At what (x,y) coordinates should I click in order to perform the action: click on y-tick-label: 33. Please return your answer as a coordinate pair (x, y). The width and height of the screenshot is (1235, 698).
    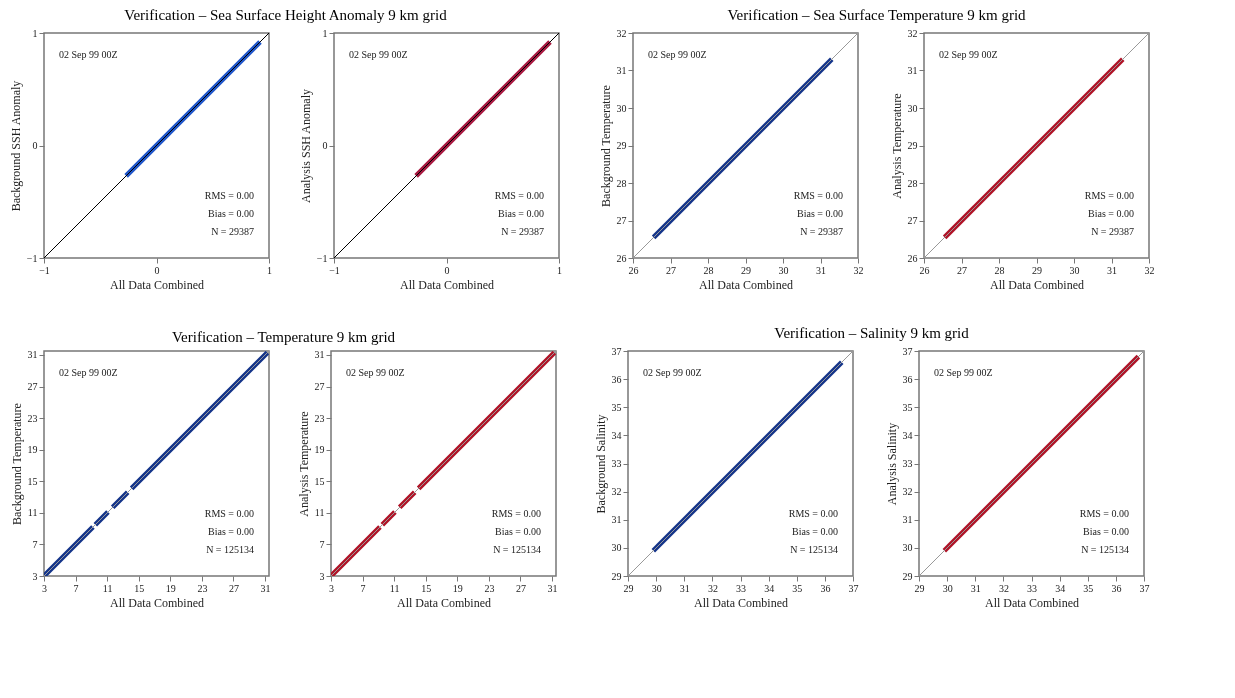
    Looking at the image, I should click on (616, 463).